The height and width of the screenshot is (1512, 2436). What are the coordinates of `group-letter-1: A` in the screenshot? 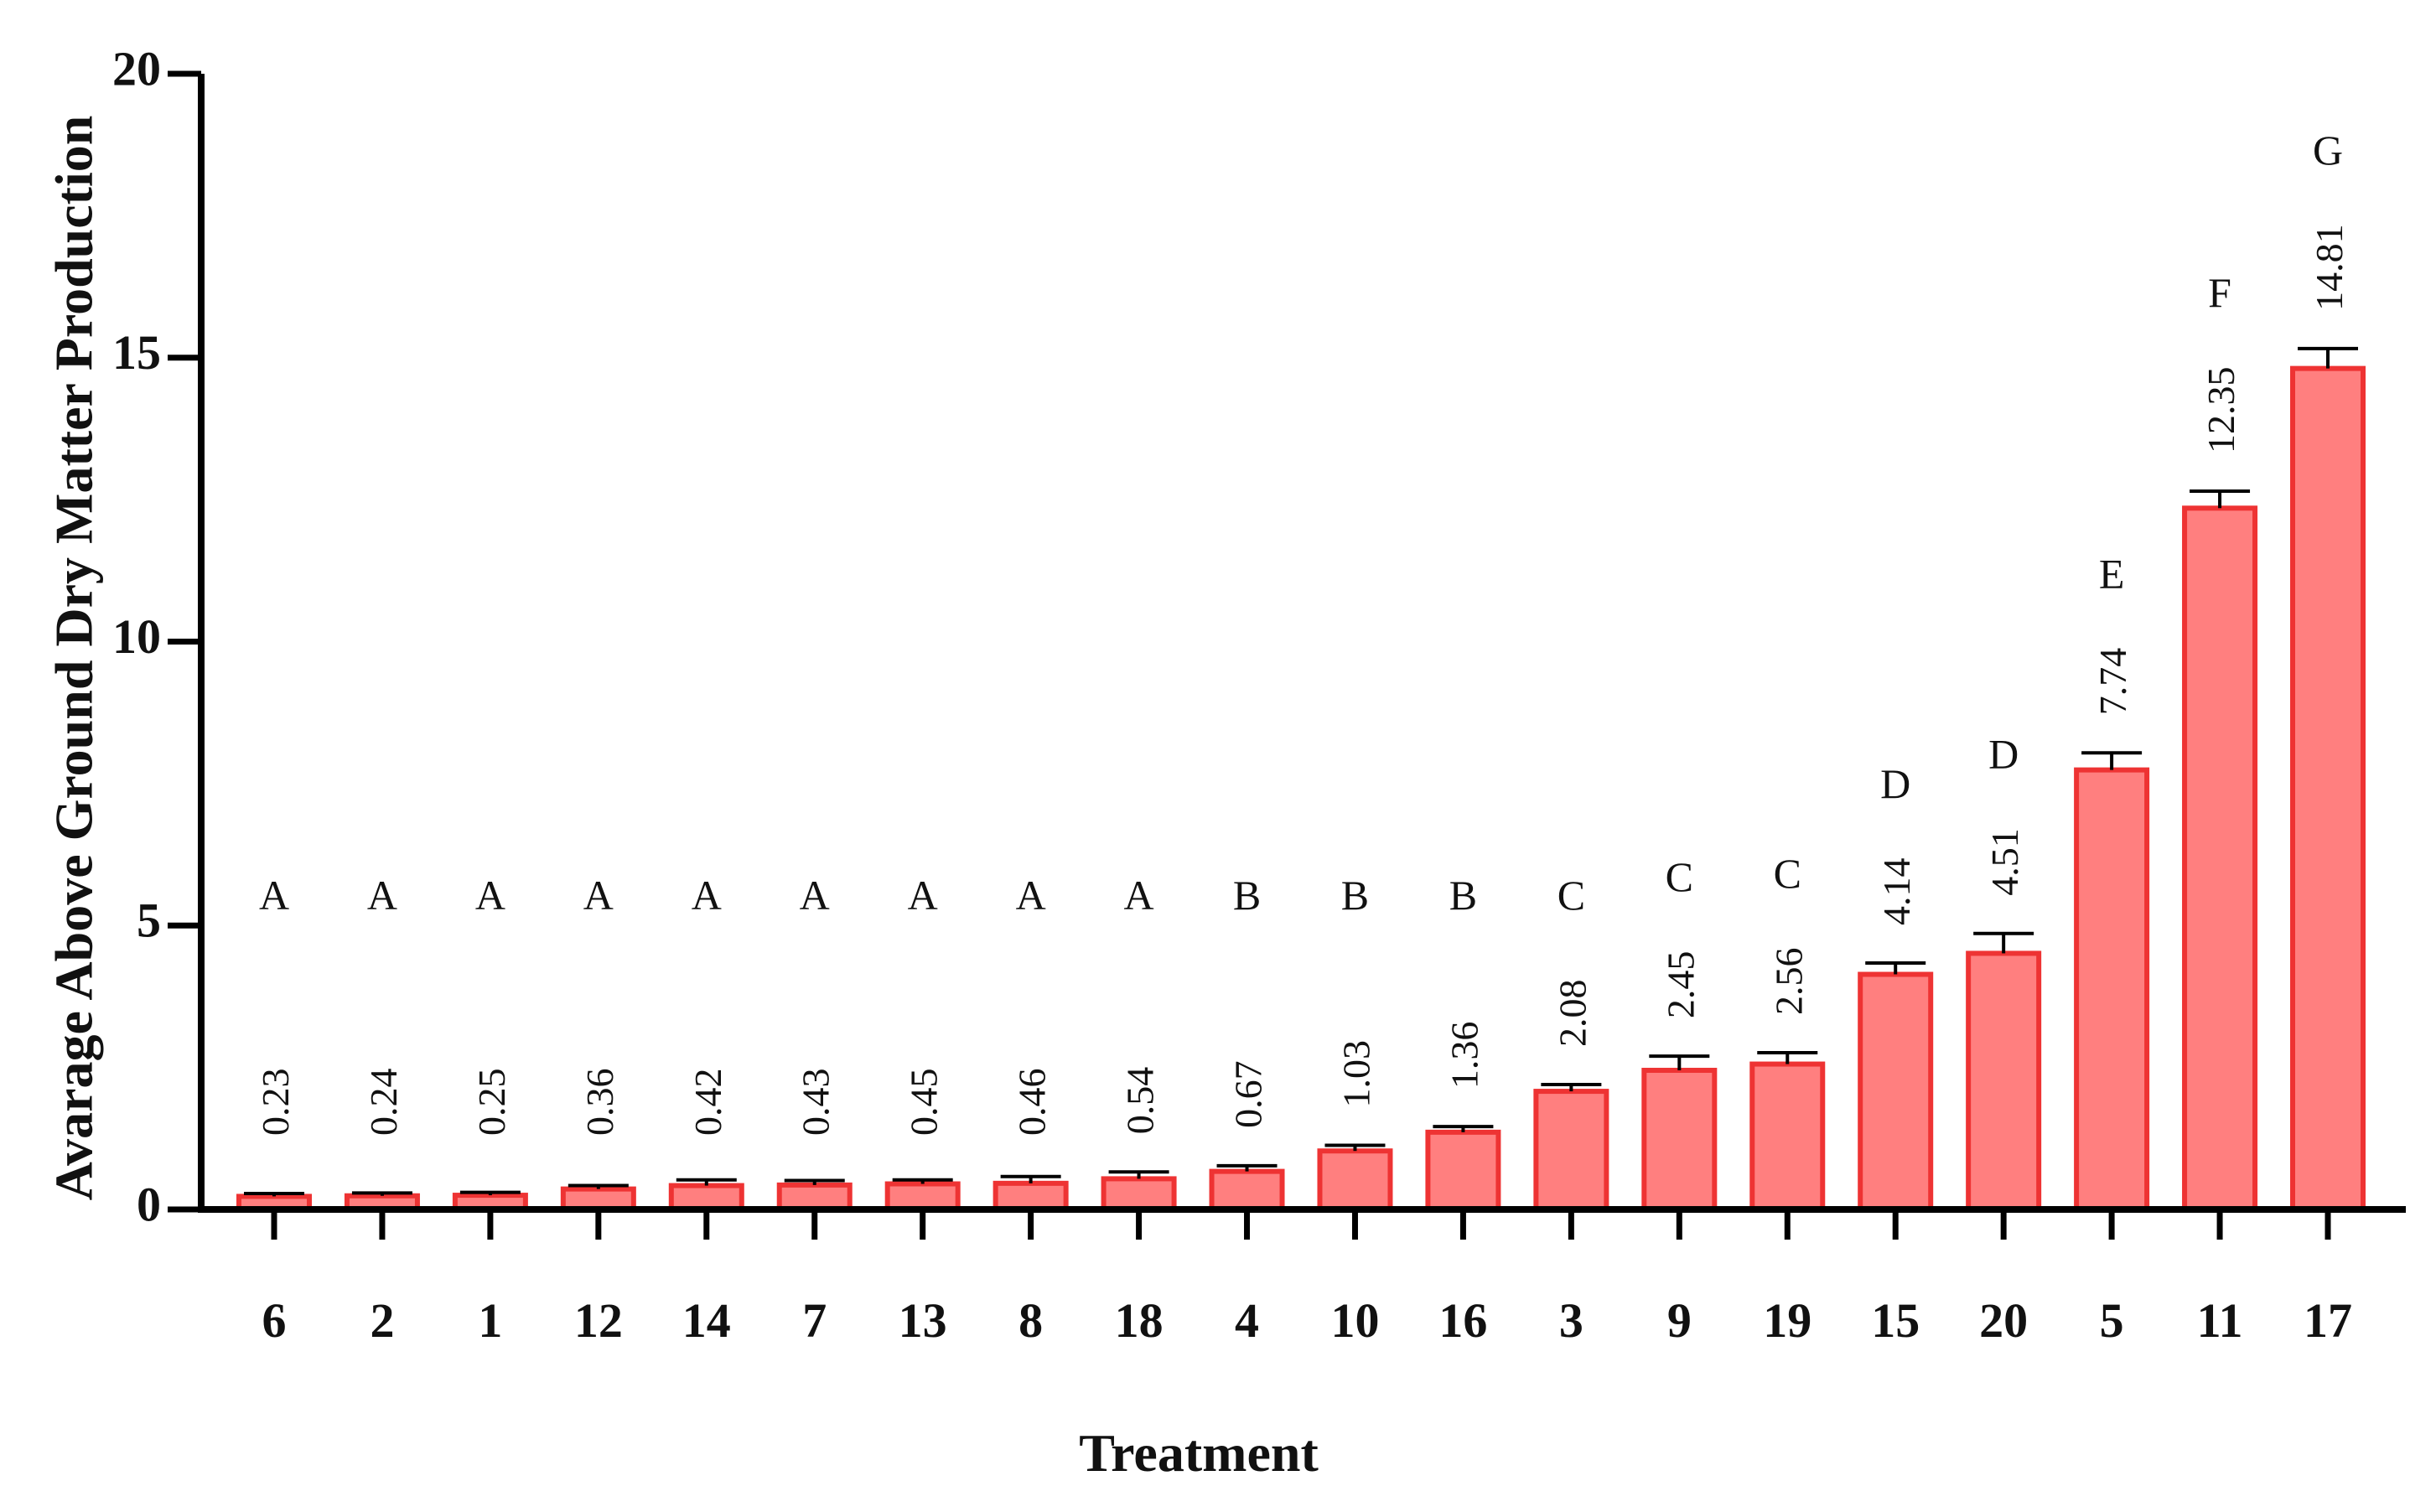 It's located at (490, 895).